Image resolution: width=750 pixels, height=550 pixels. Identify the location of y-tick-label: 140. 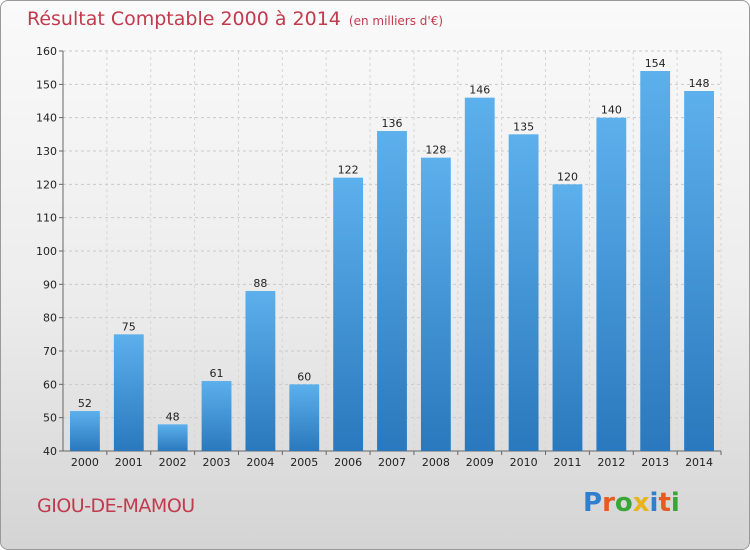
(46, 118).